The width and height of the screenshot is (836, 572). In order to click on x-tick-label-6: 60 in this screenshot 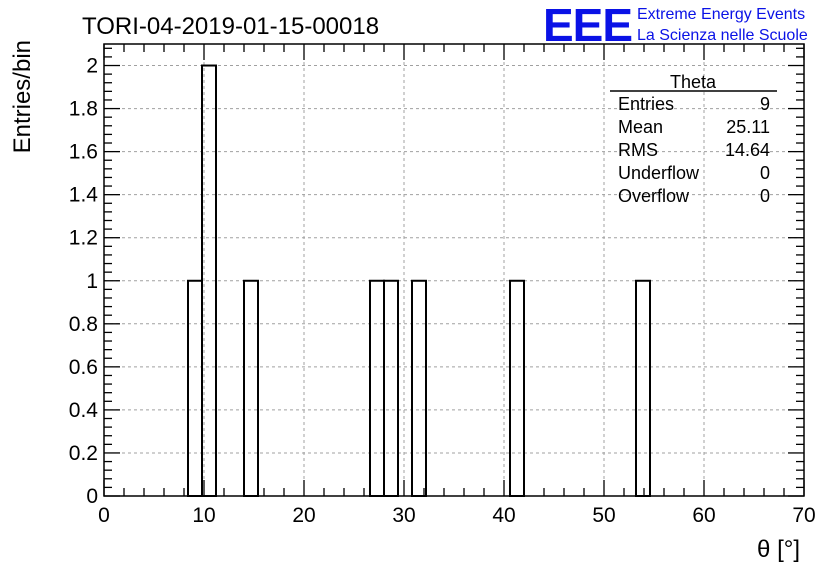, I will do `click(703, 515)`.